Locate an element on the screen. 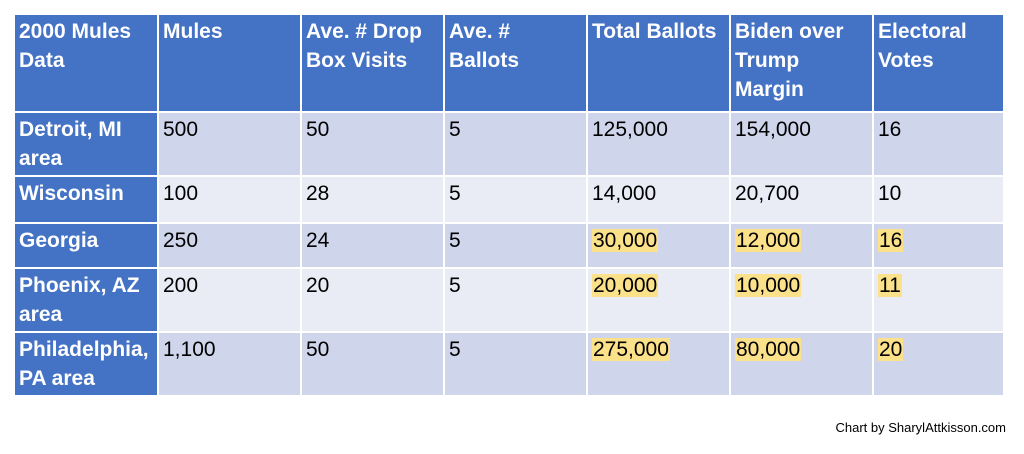  cell-value: Philadelphia, PA area is located at coordinates (84, 364).